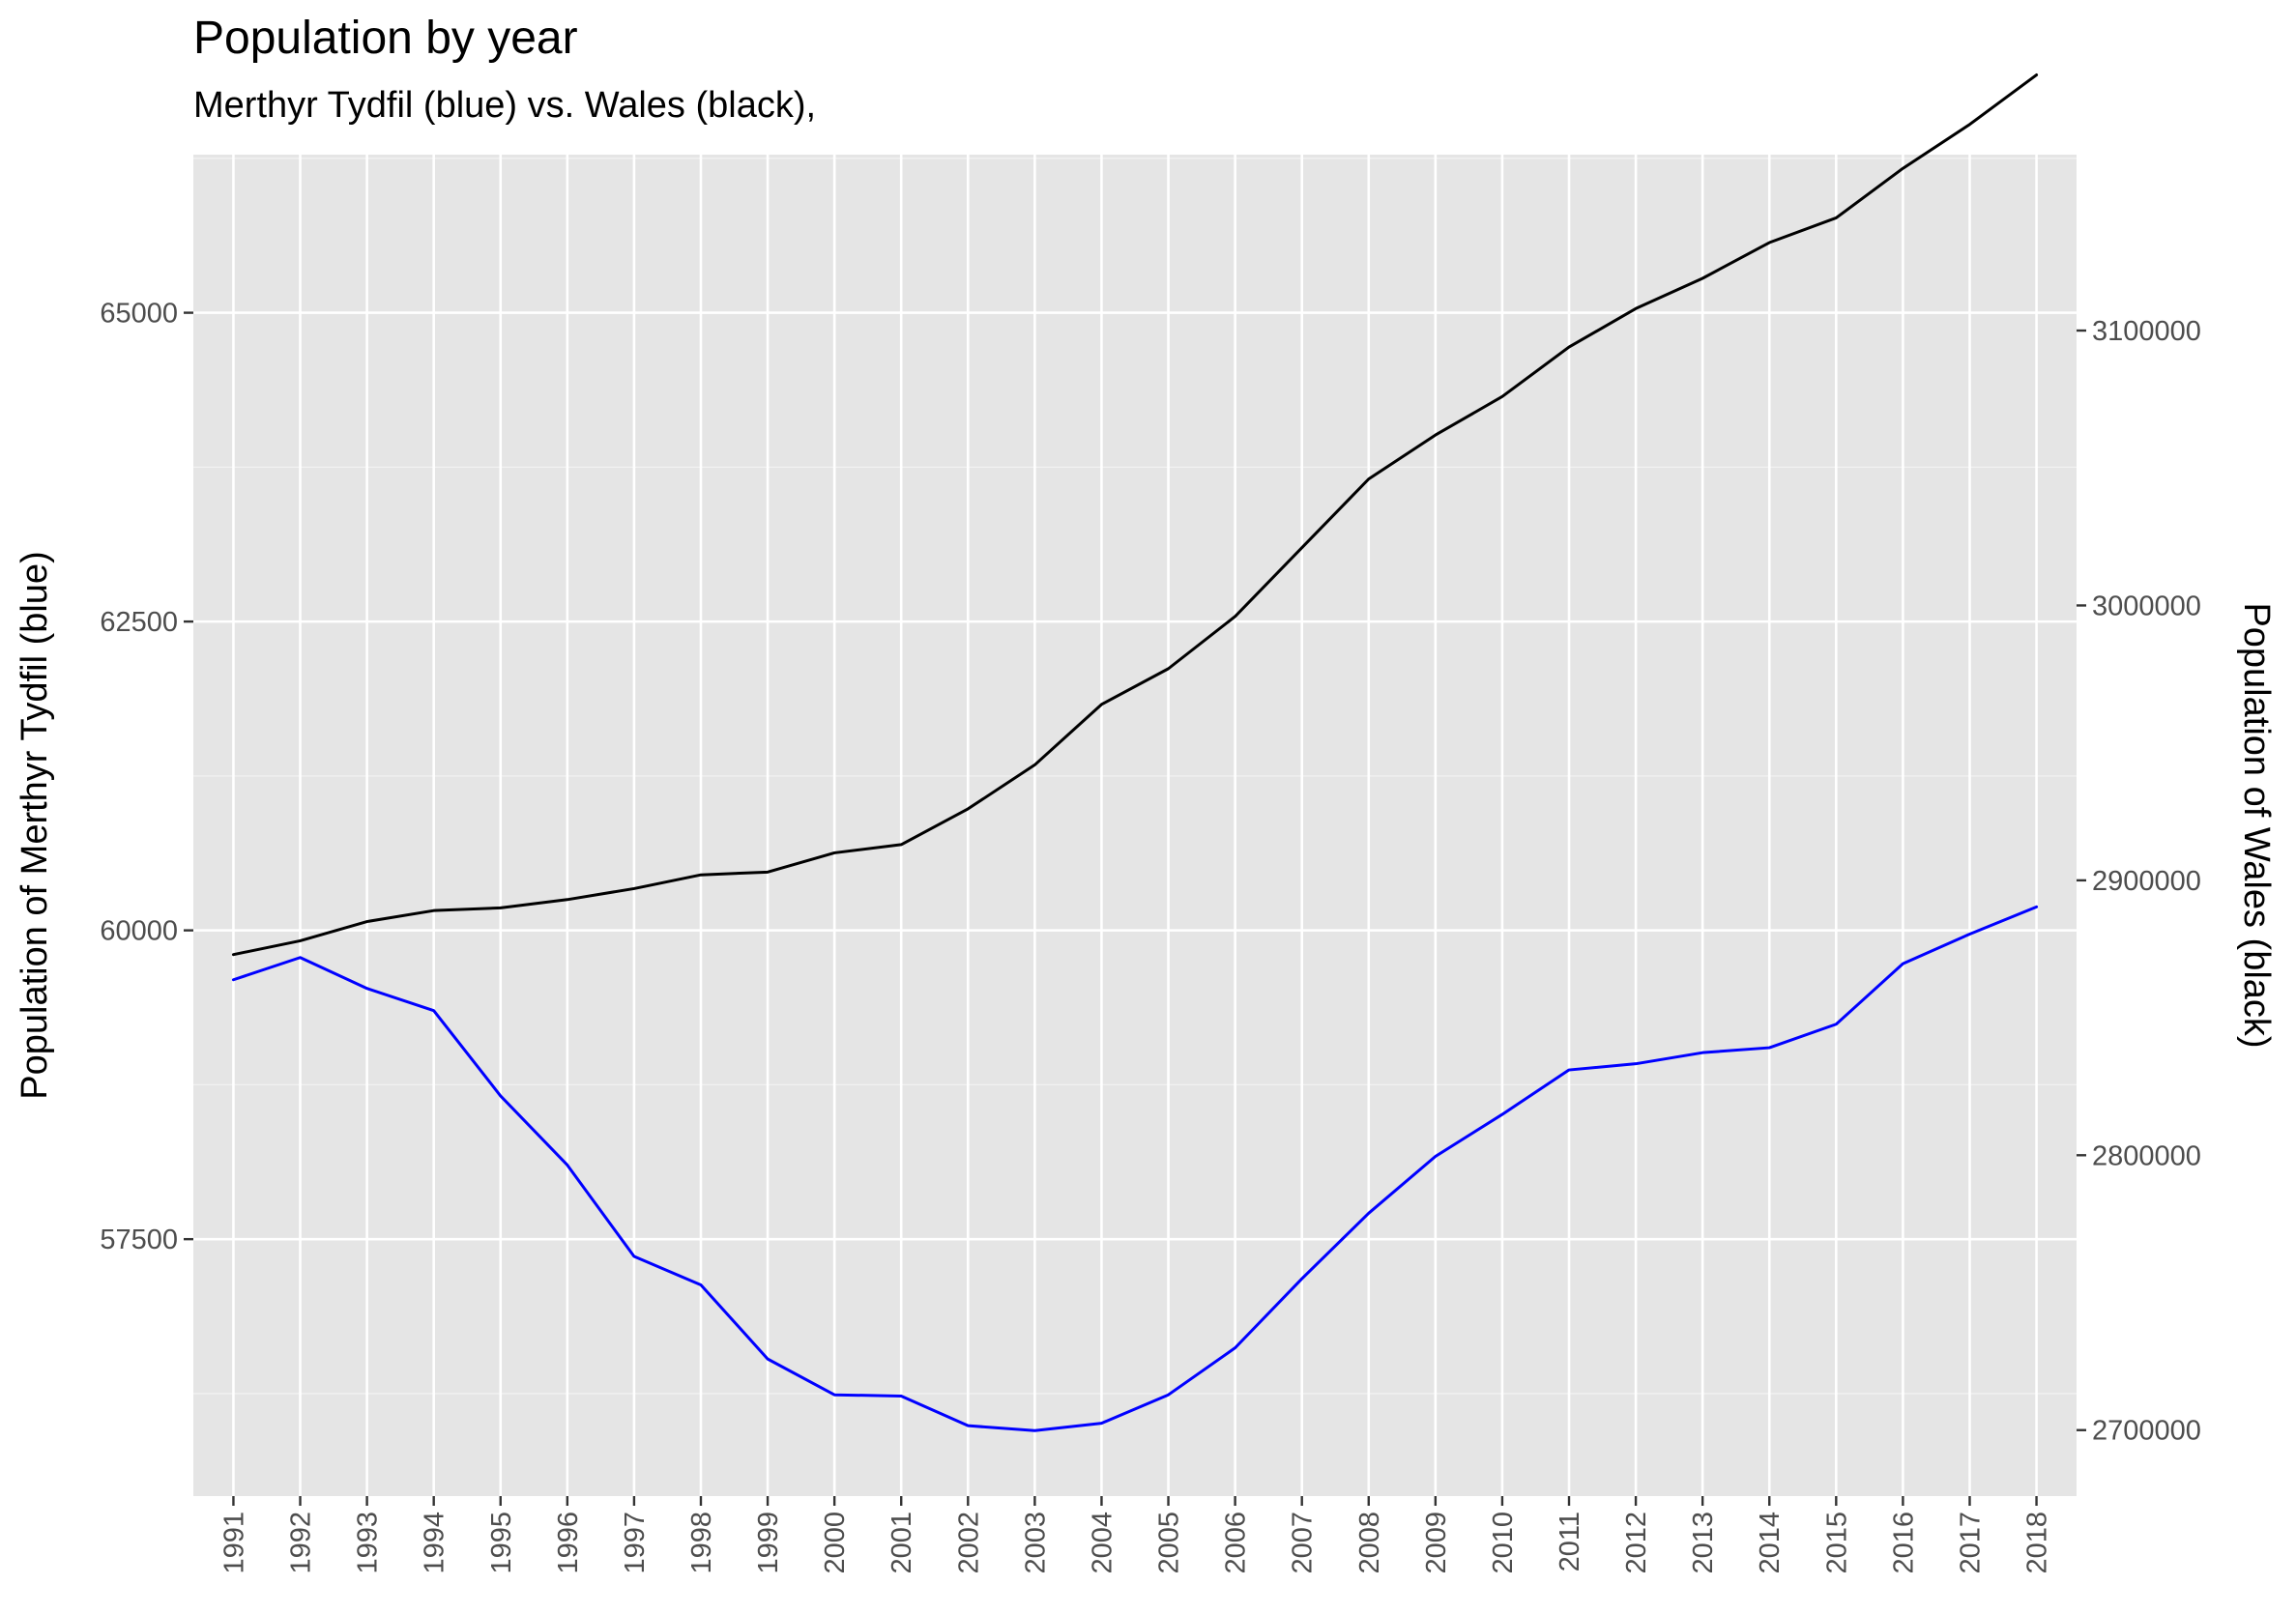 The width and height of the screenshot is (2296, 1614). What do you see at coordinates (1771, 1543) in the screenshot?
I see `x-tick-label: 2014` at bounding box center [1771, 1543].